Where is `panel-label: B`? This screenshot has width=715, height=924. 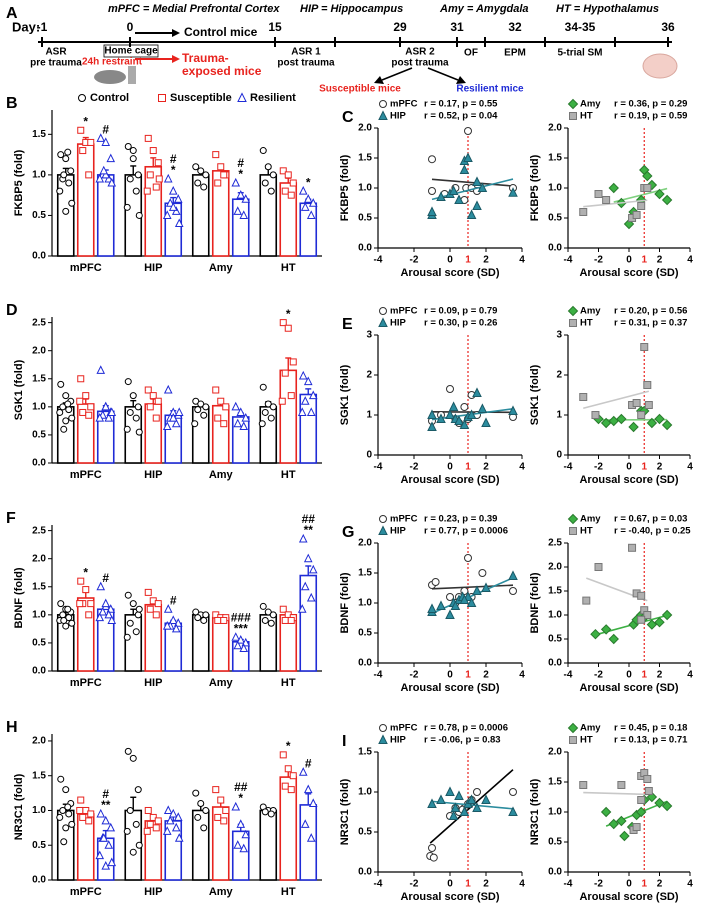 panel-label: B is located at coordinates (12, 103).